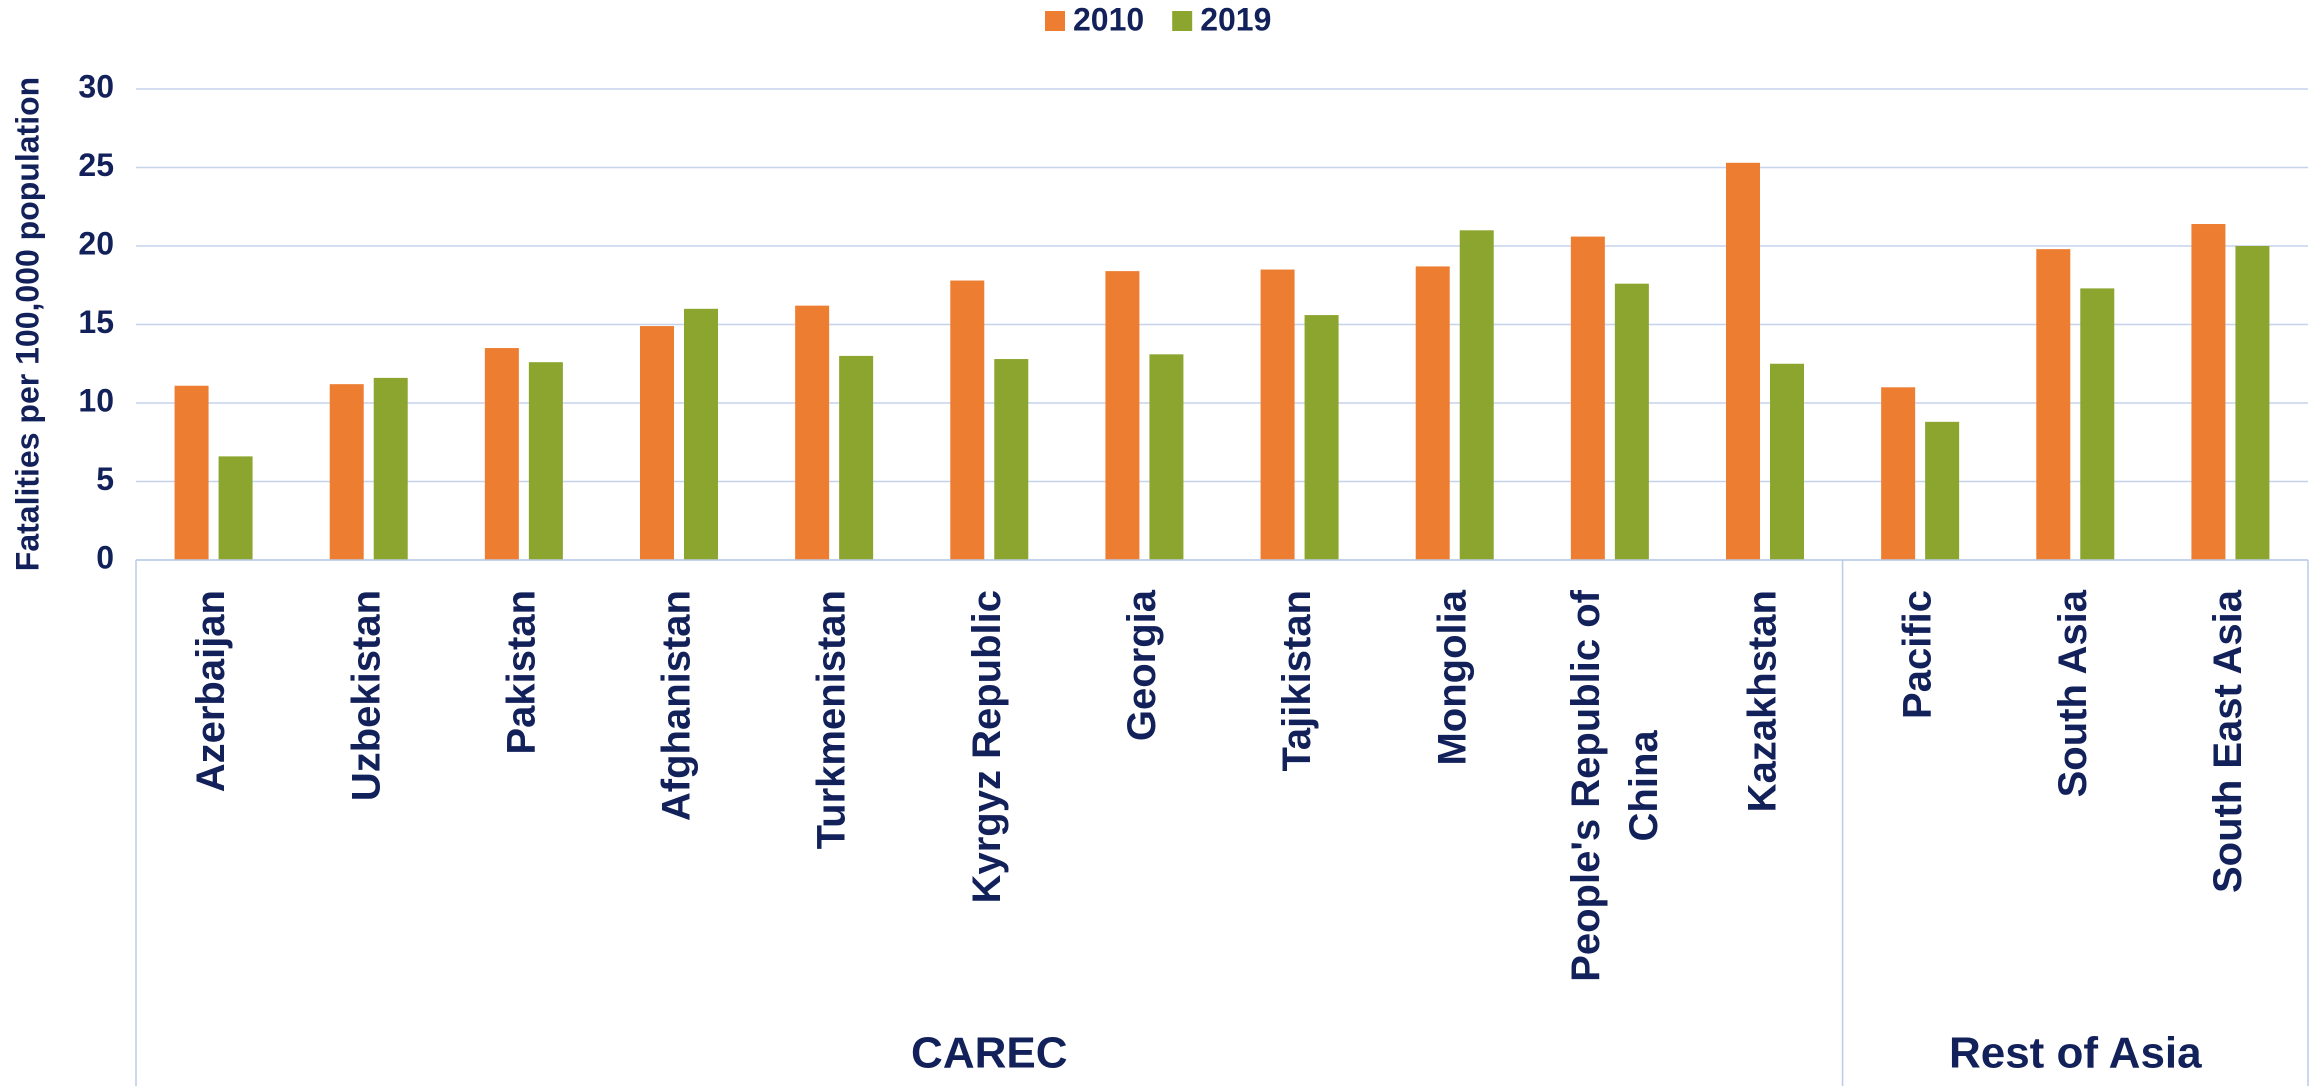  What do you see at coordinates (105, 557) in the screenshot?
I see `y-tick-label: 0` at bounding box center [105, 557].